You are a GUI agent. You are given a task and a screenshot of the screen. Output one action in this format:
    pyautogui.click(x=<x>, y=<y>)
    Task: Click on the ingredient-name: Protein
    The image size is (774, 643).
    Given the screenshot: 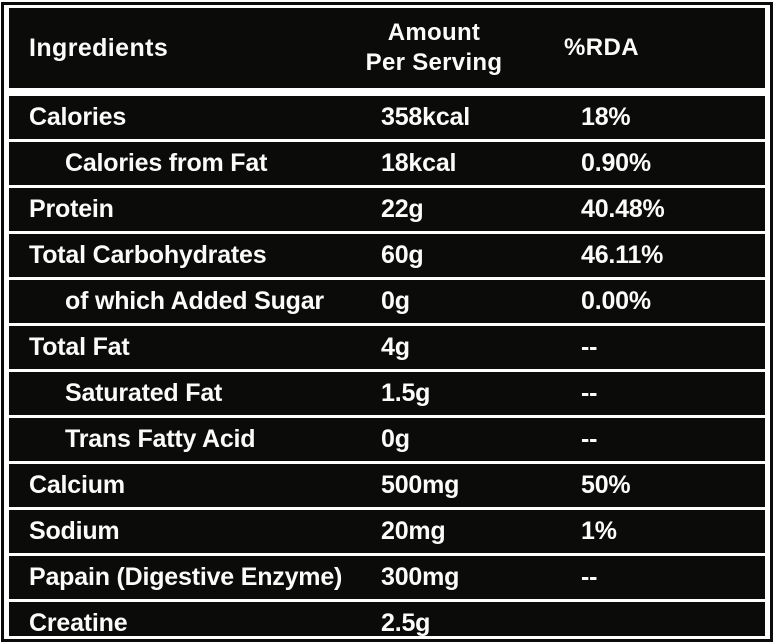 What is the action you would take?
    pyautogui.click(x=71, y=209)
    